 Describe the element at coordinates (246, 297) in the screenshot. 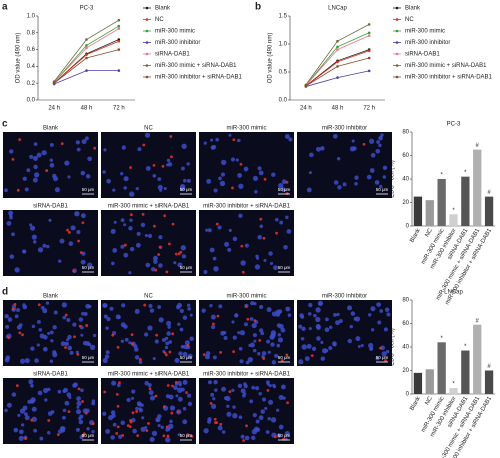

I see `image-label: miR-300 mimic` at that location.